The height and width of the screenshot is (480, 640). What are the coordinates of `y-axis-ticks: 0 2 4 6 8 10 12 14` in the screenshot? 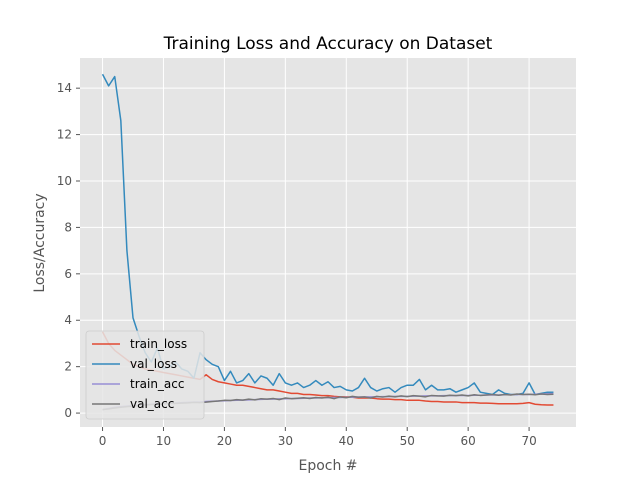 It's located at (68, 250).